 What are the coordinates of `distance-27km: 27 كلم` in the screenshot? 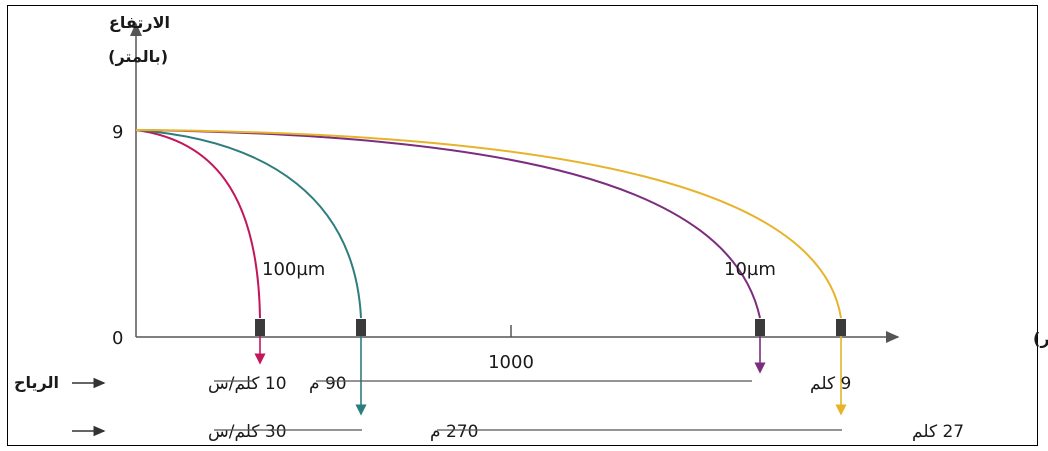 It's located at (938, 432).